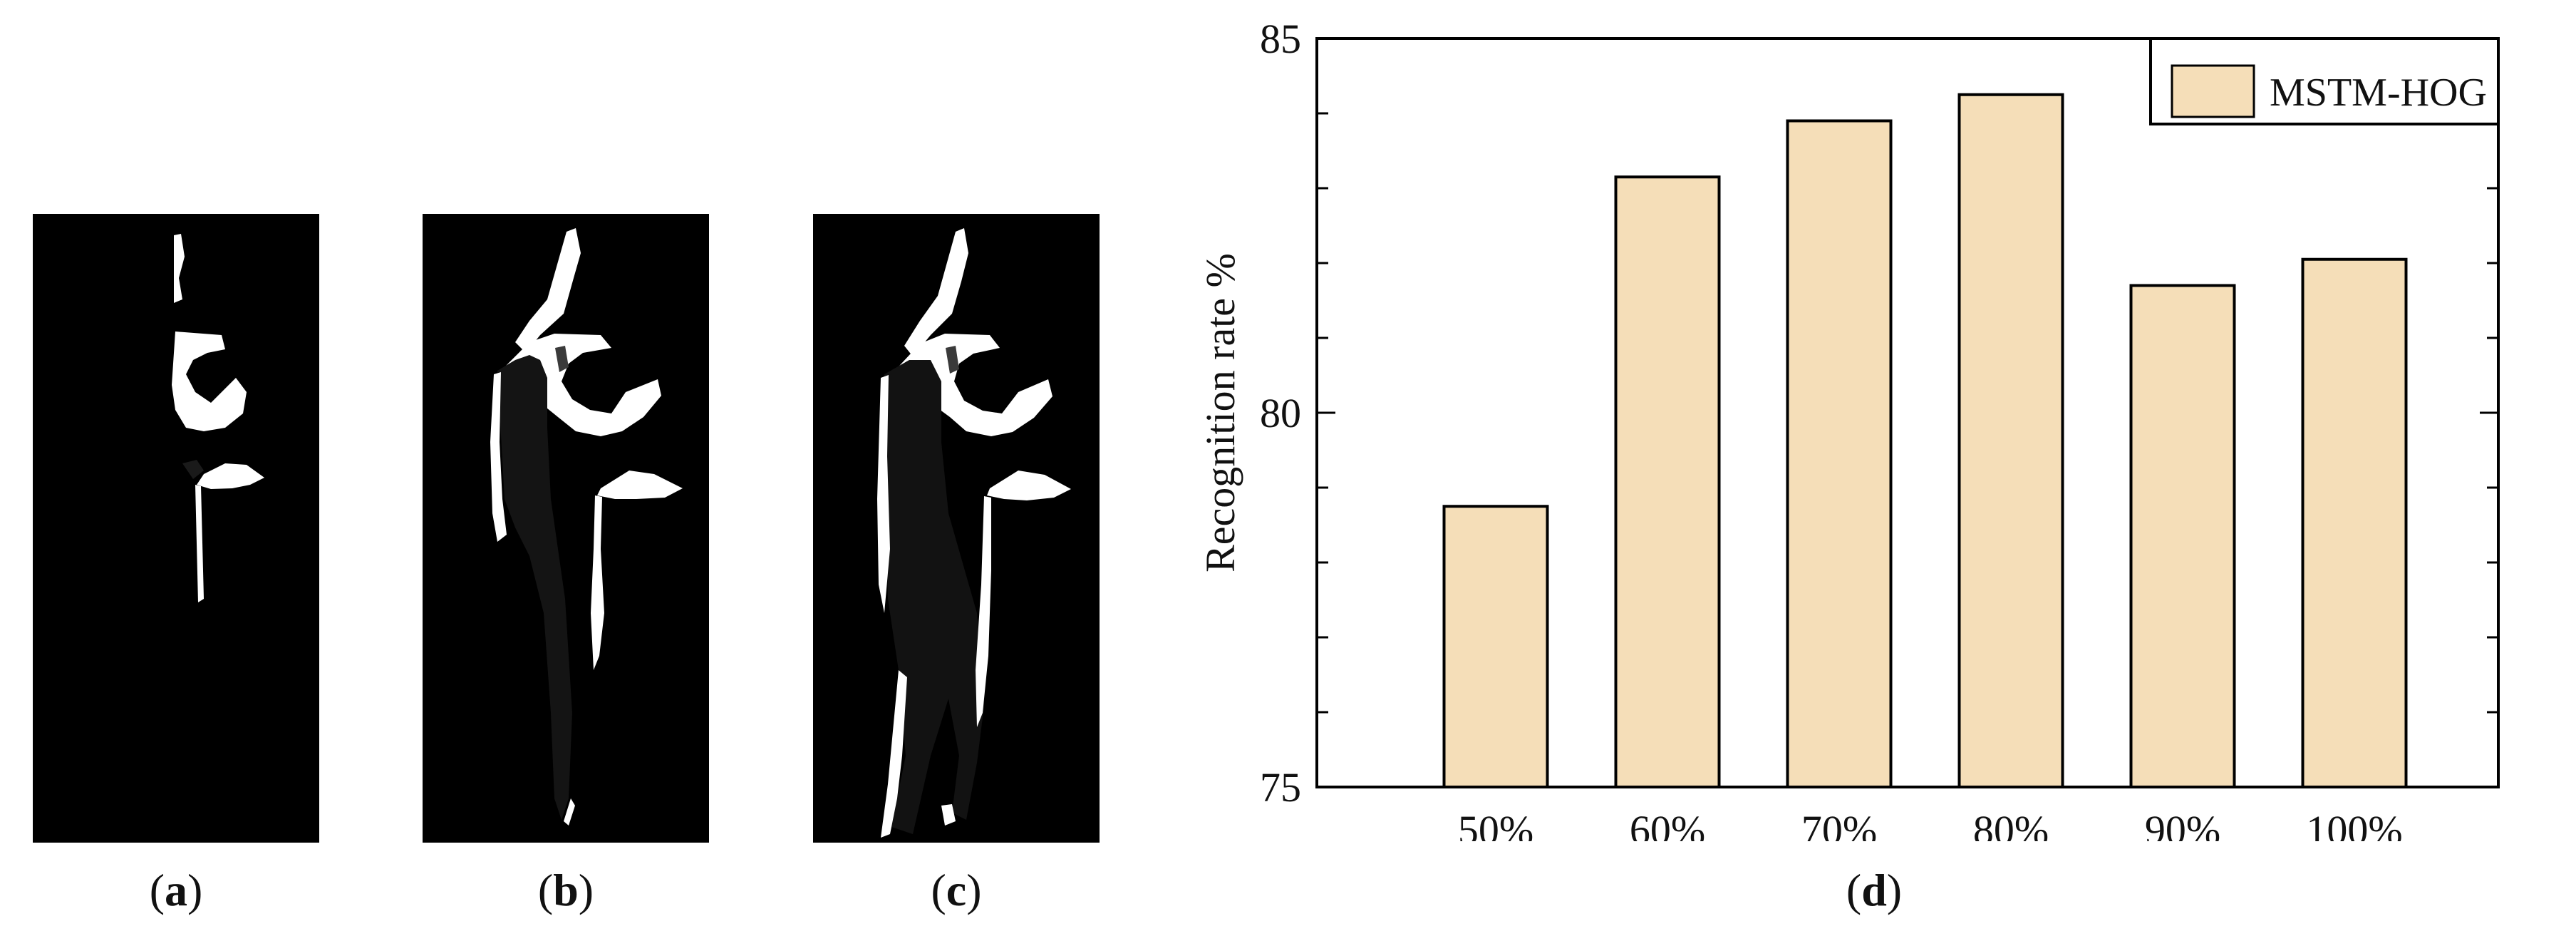 This screenshot has width=2576, height=946. I want to click on x-tick-label: 90%, so click(2183, 824).